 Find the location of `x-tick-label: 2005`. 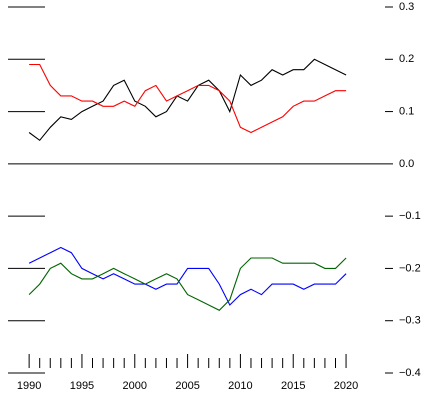

x-tick-label: 2005 is located at coordinates (187, 386).